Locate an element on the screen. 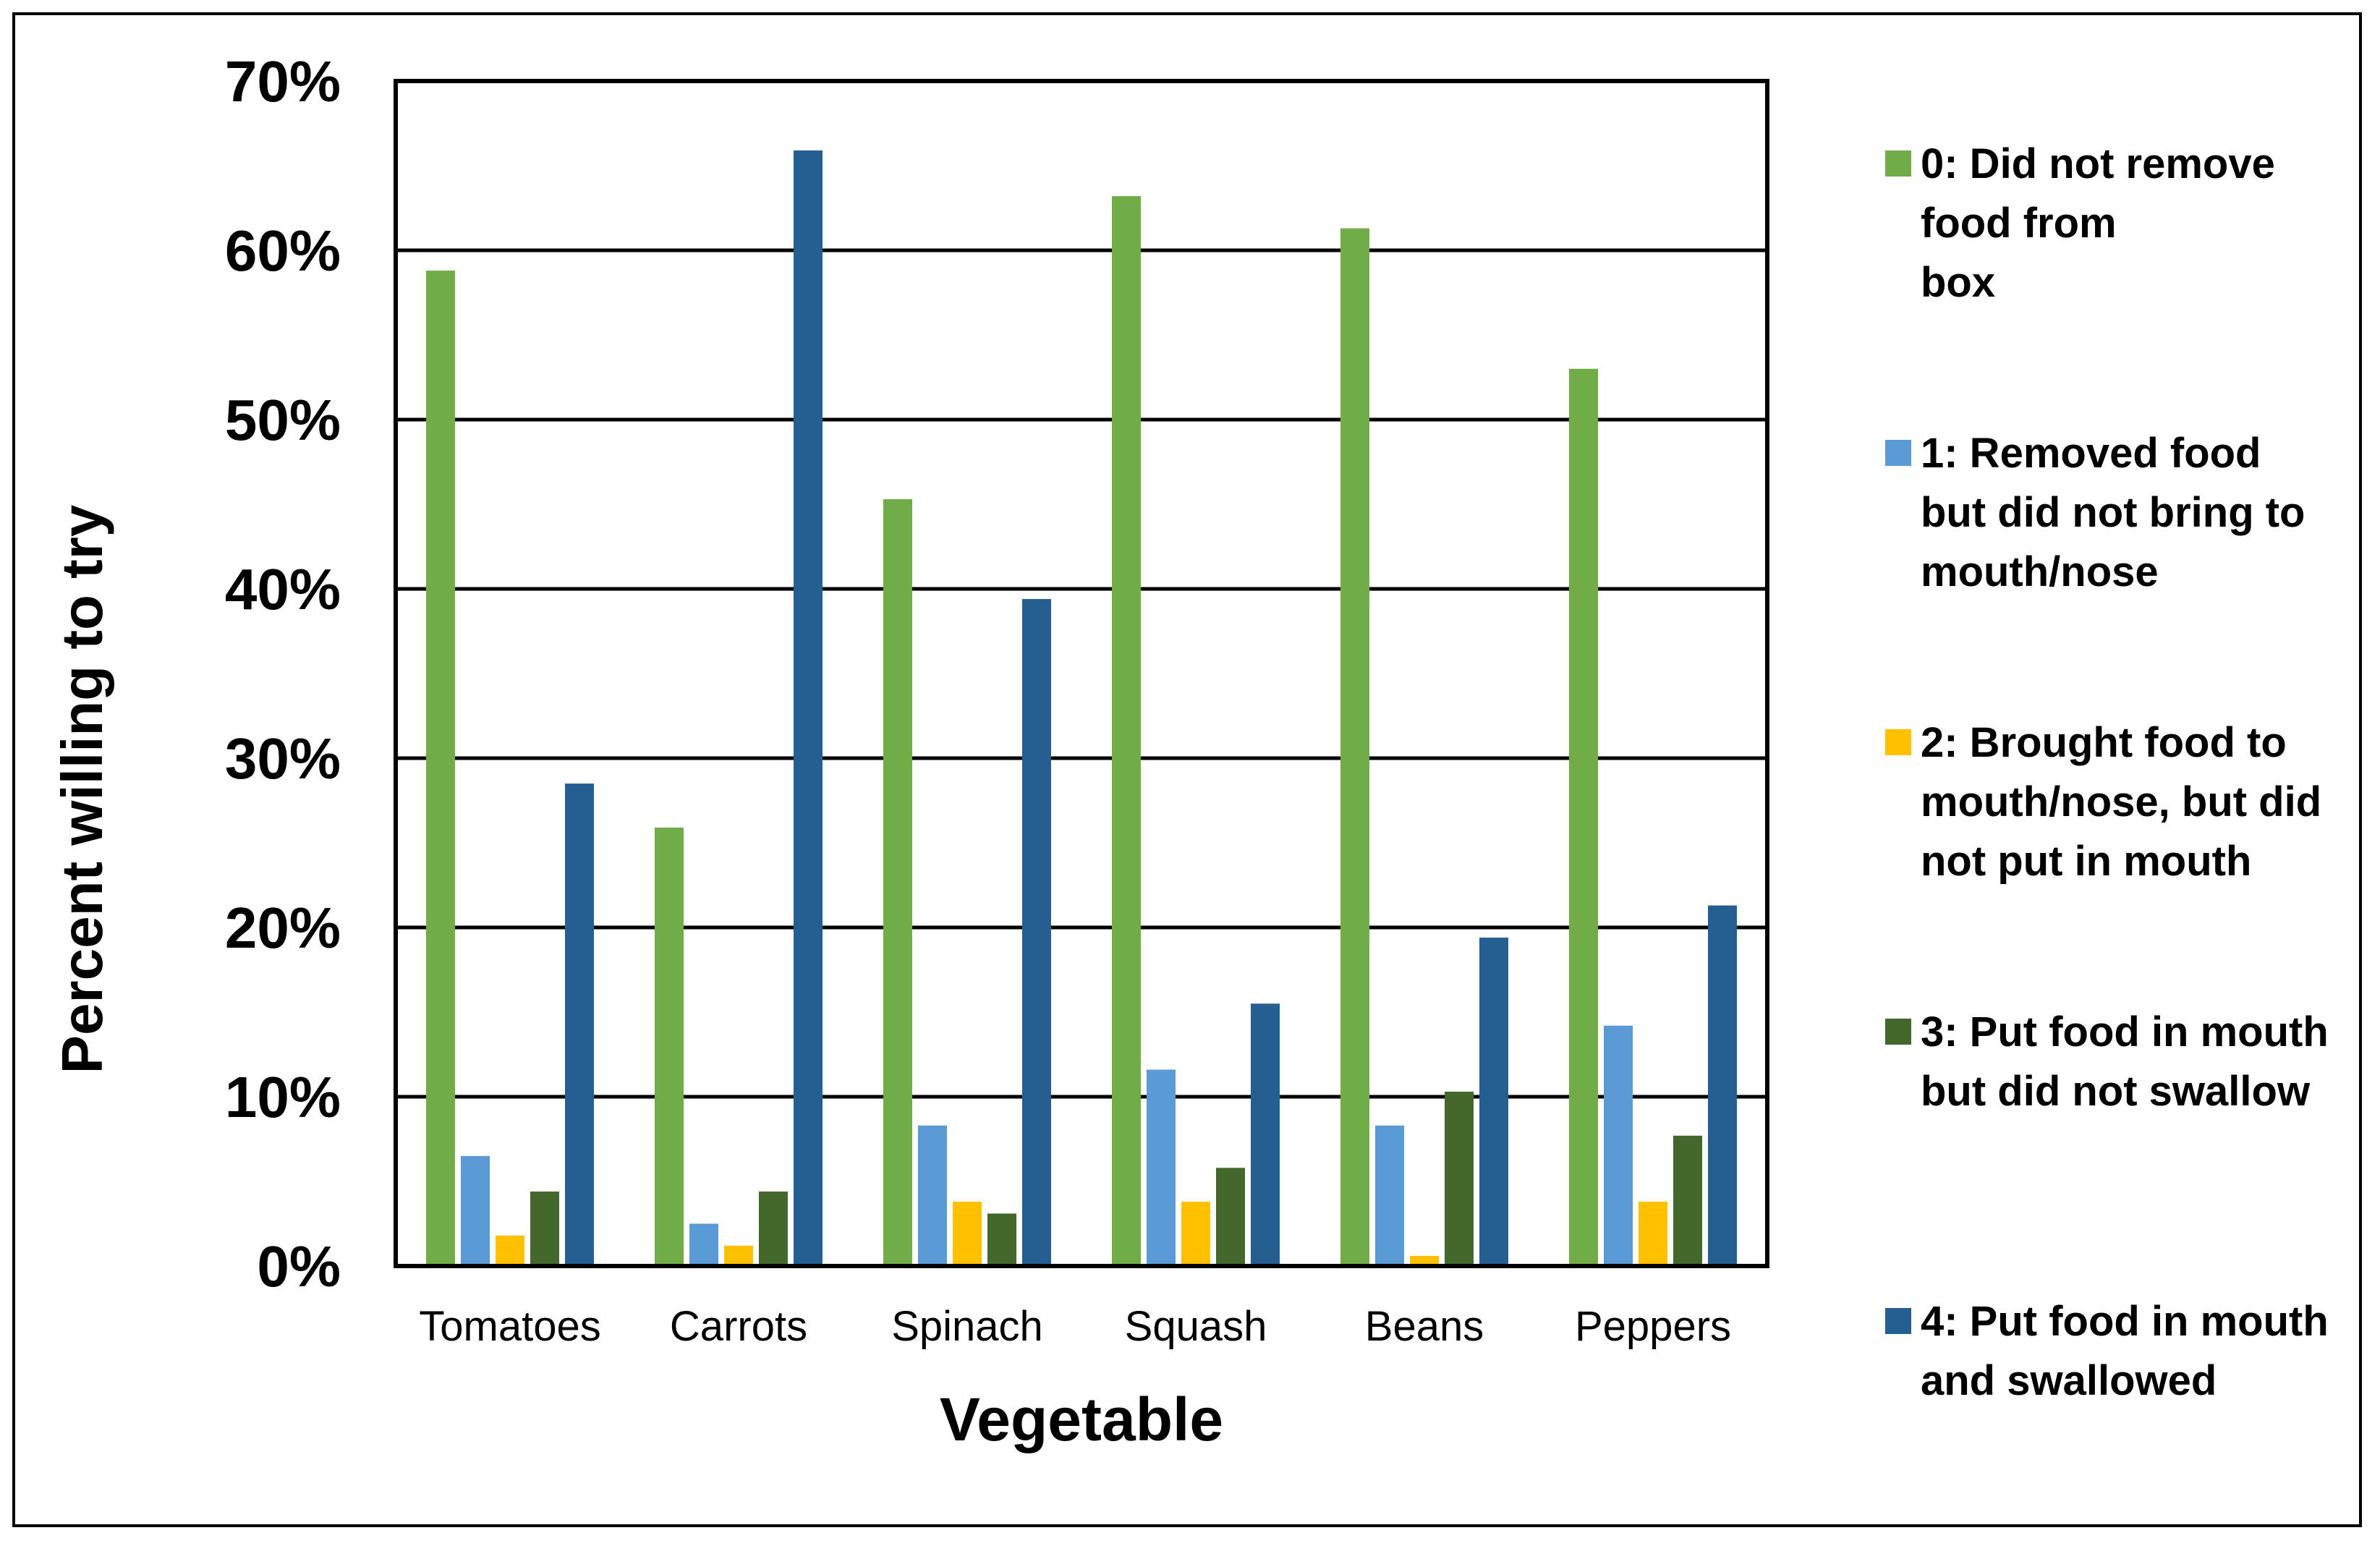 This screenshot has width=2380, height=1546. x-tick-label: Beans is located at coordinates (1424, 1326).